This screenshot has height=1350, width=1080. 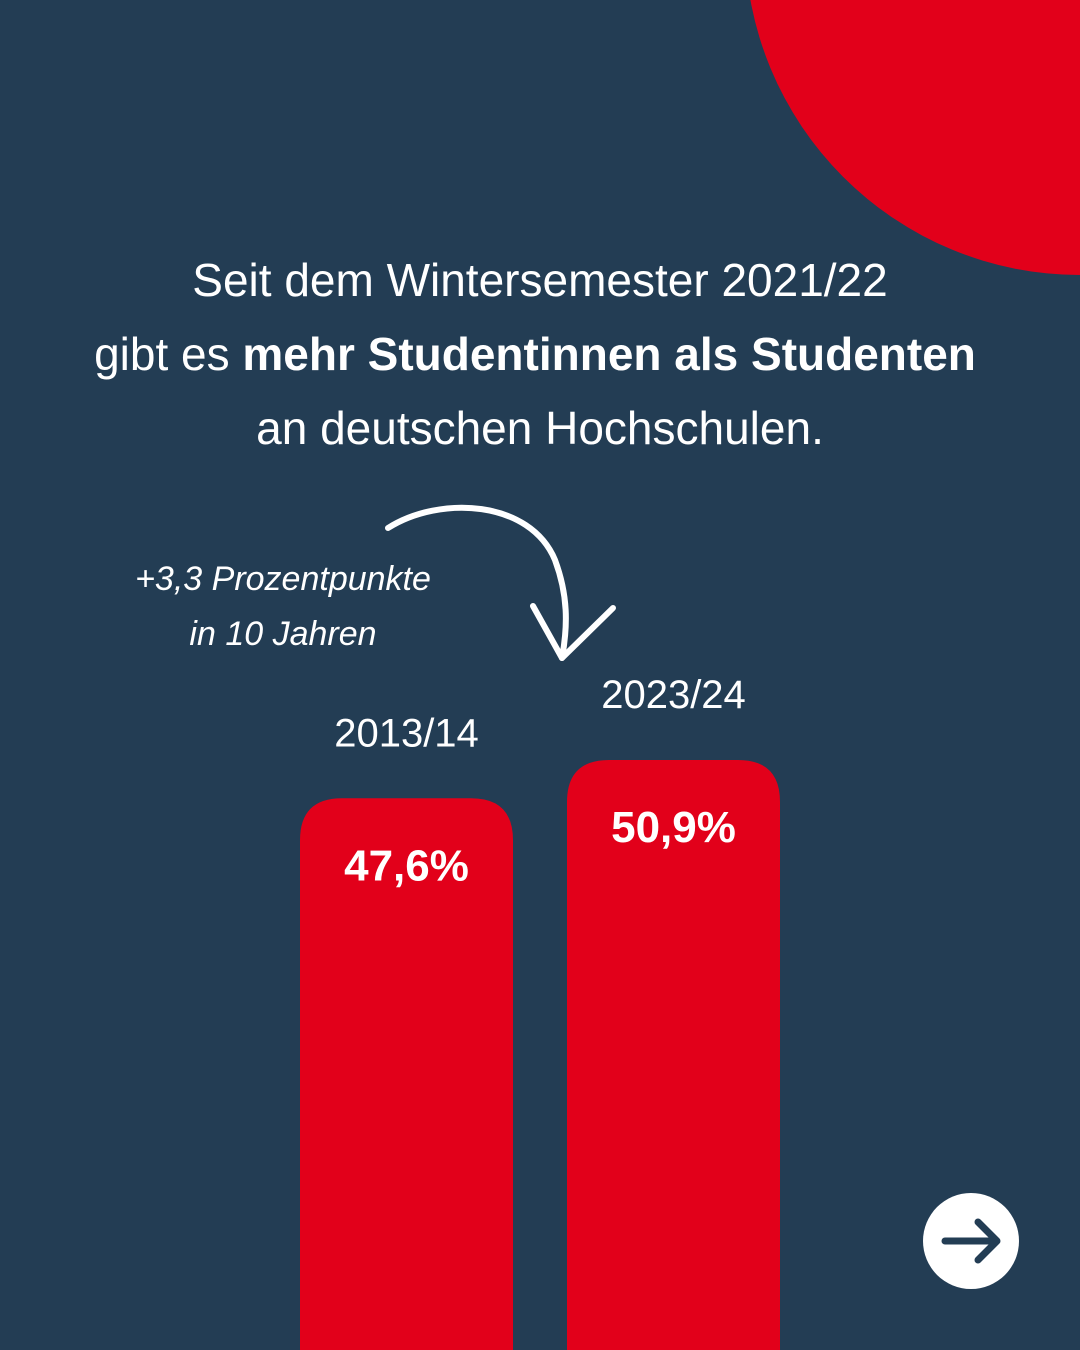 I want to click on title-line: an deutschen Hochschulen., so click(x=540, y=428).